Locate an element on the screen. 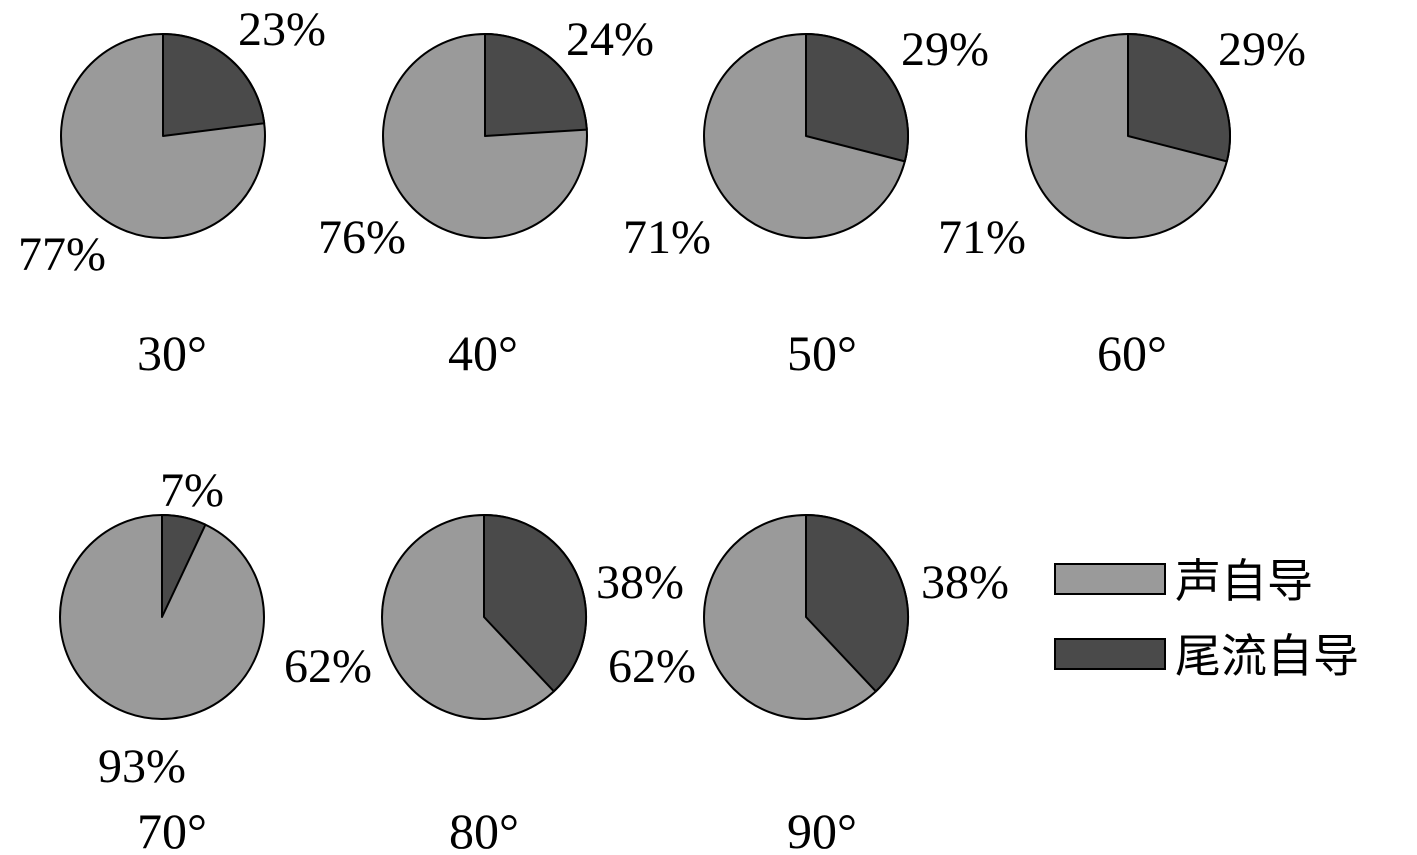 This screenshot has width=1417, height=855. pie-caption: 60° is located at coordinates (1132, 353).